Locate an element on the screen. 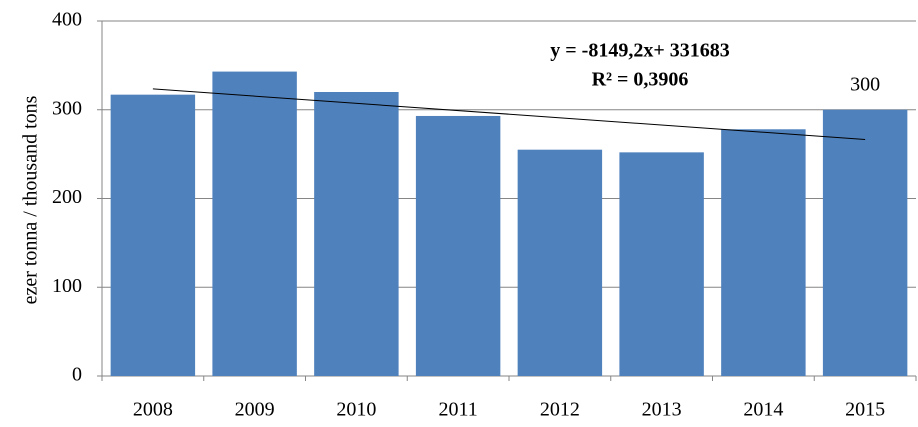 Image resolution: width=918 pixels, height=427 pixels. y-axis-label: ezer tonna / thousand tons is located at coordinates (31, 199).